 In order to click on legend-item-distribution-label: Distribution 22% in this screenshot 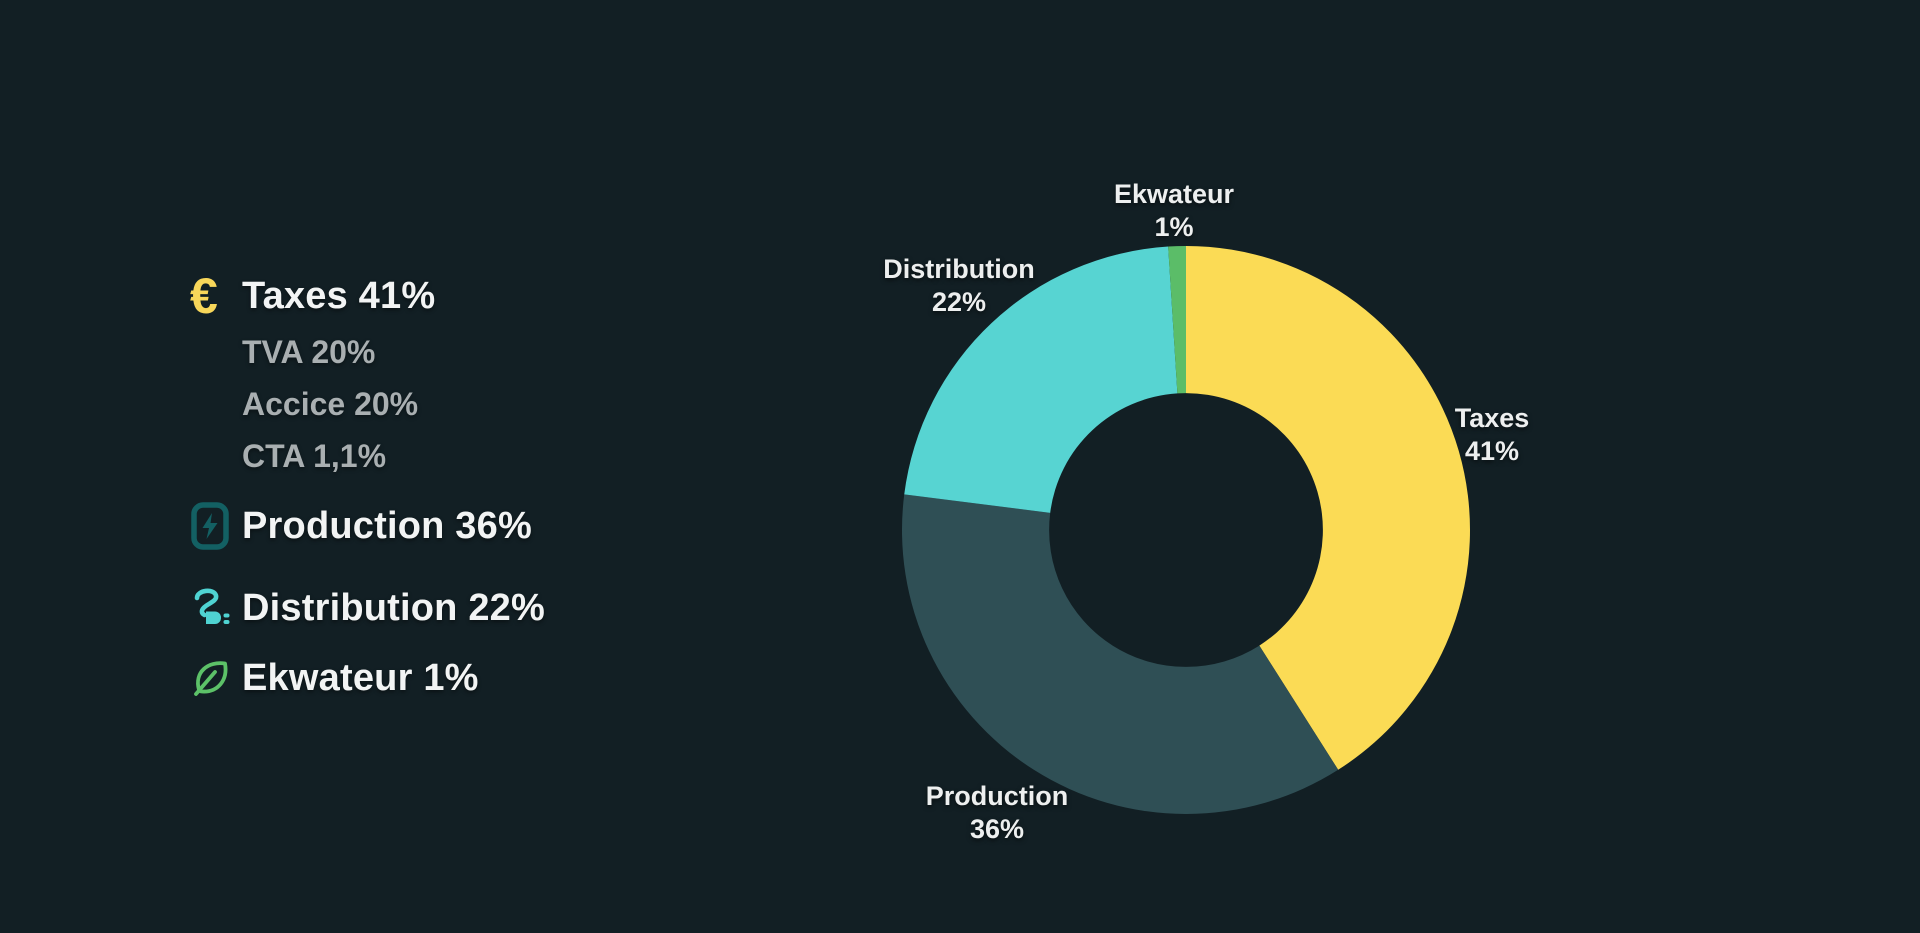, I will do `click(394, 607)`.